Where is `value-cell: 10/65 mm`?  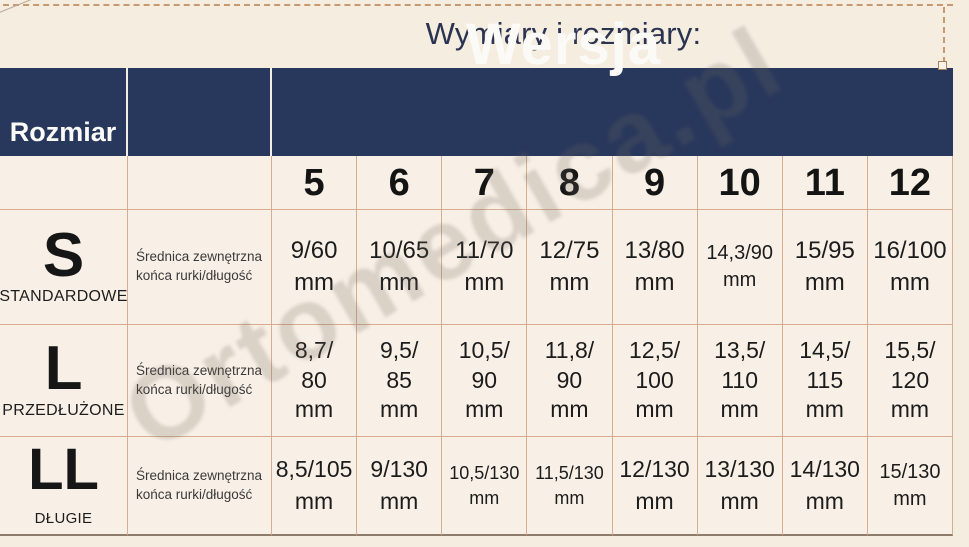 value-cell: 10/65 mm is located at coordinates (400, 267).